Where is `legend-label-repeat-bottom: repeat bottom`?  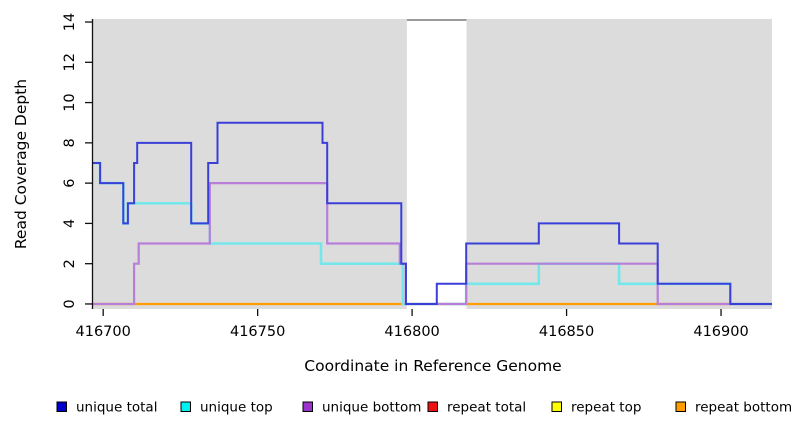
legend-label-repeat-bottom: repeat bottom is located at coordinates (743, 408).